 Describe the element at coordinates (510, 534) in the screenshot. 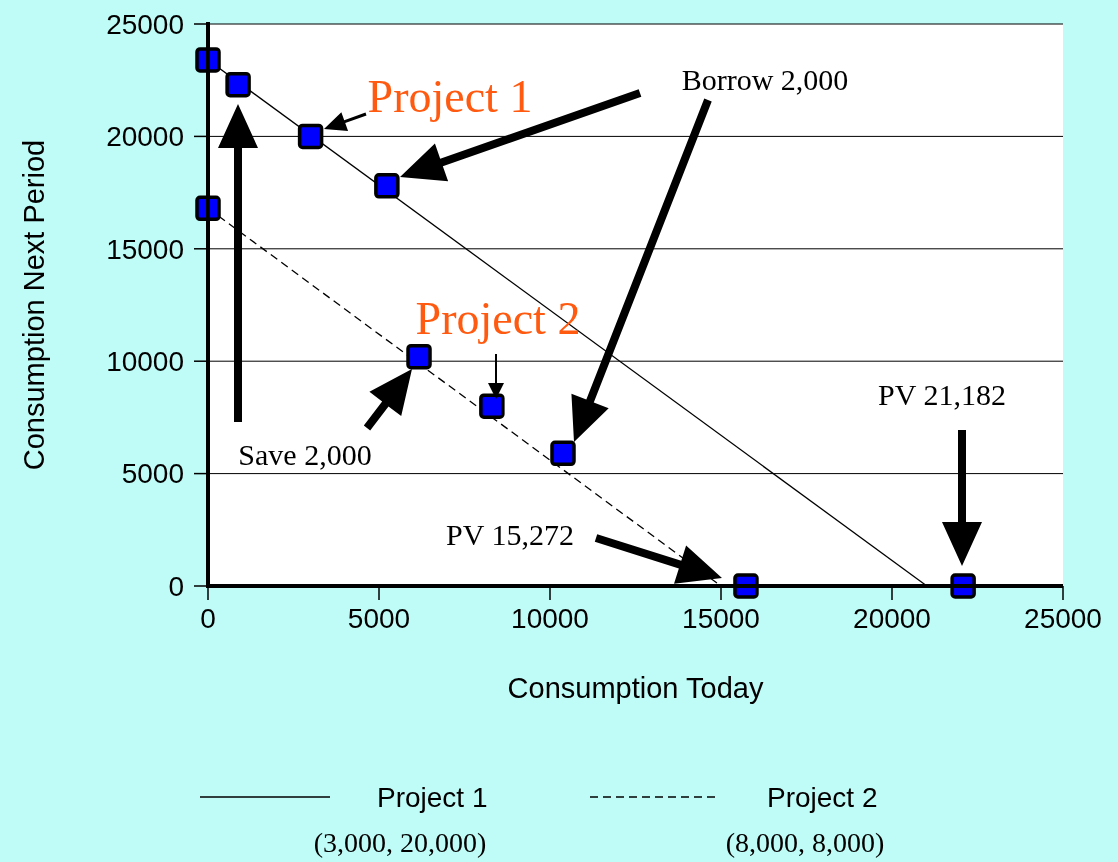

I see `annotation: PV 15,272` at that location.